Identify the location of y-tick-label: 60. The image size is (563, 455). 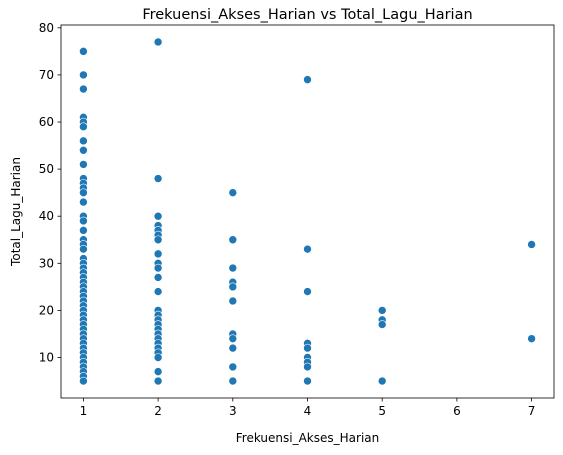
(46, 122).